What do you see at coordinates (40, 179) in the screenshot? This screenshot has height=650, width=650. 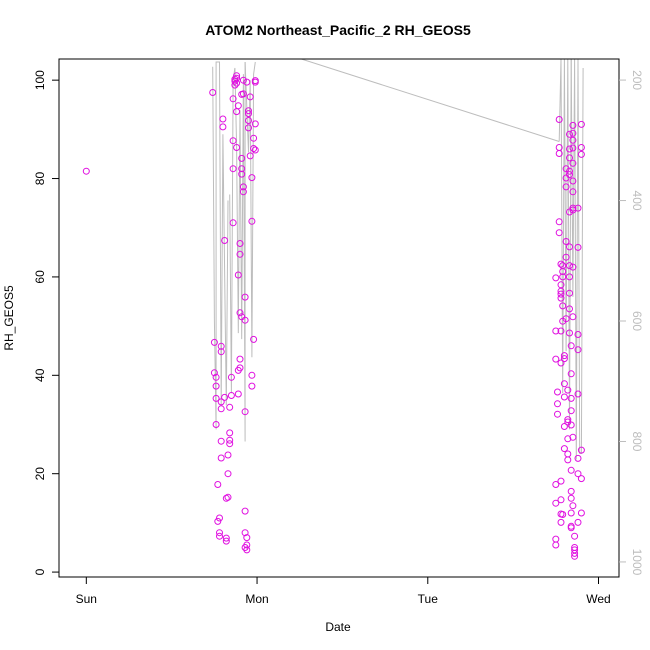 I see `y-tick-label: 80` at bounding box center [40, 179].